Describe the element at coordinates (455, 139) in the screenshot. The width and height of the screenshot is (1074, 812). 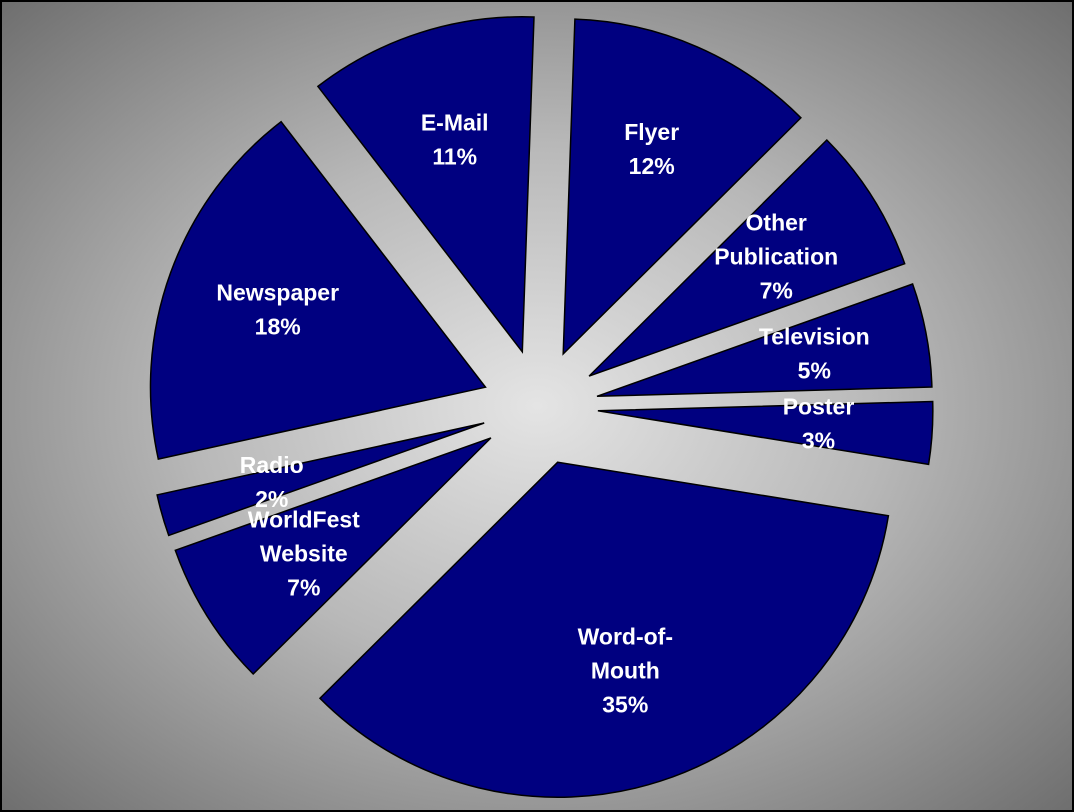
I see `slice-label: E-Mail 11%` at that location.